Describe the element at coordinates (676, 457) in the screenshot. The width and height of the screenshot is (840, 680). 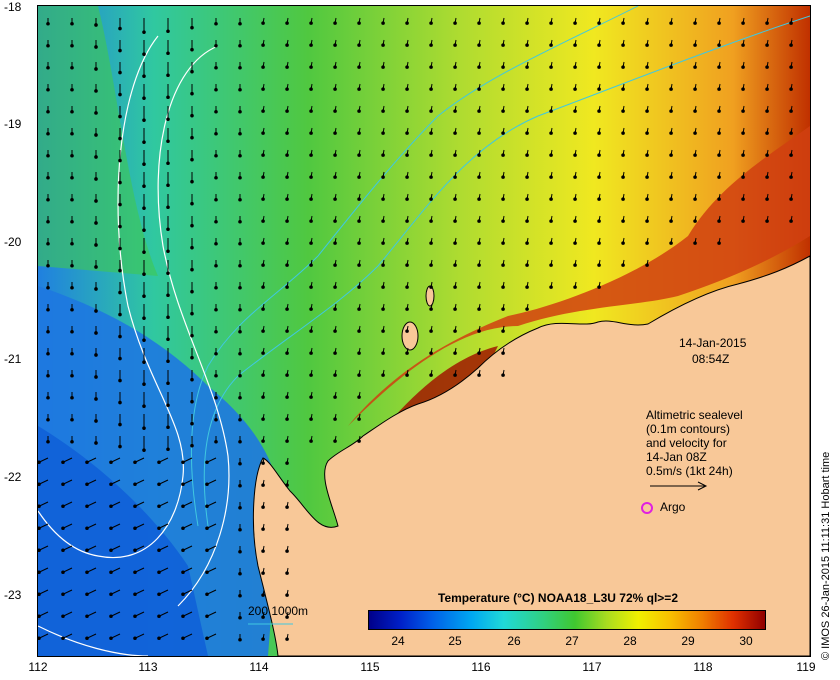
I see `sealevel-note-line: 14-Jan 08Z` at that location.